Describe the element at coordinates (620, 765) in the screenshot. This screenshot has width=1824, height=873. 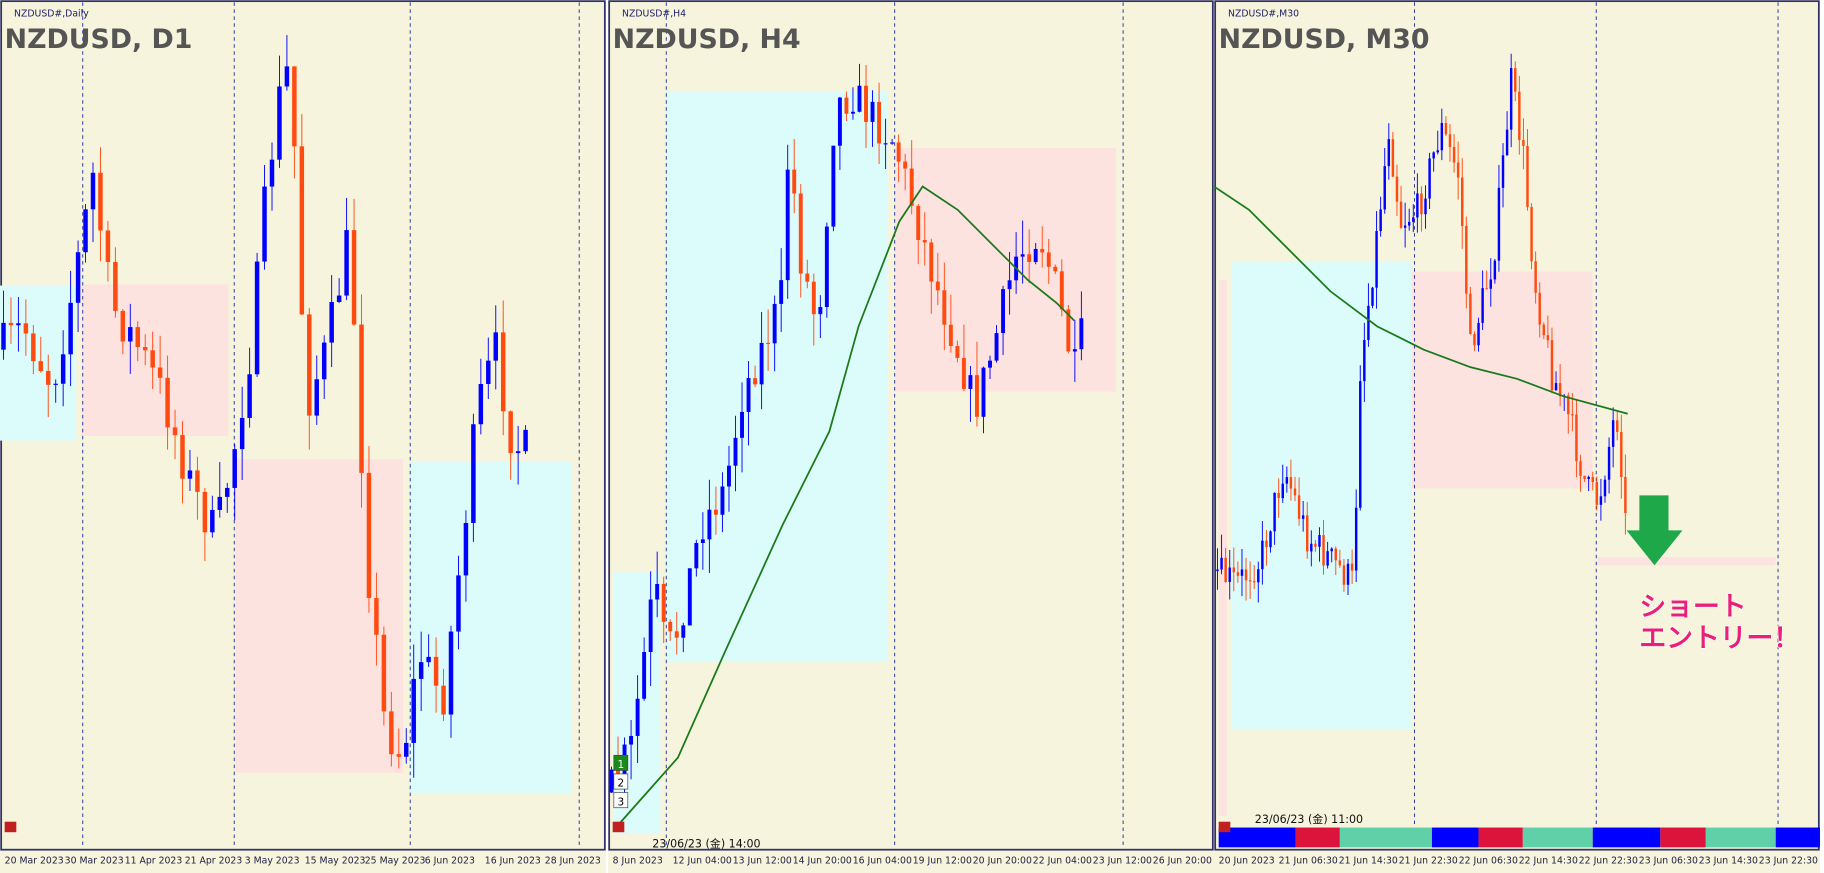
I see `level-button-label: 1` at that location.